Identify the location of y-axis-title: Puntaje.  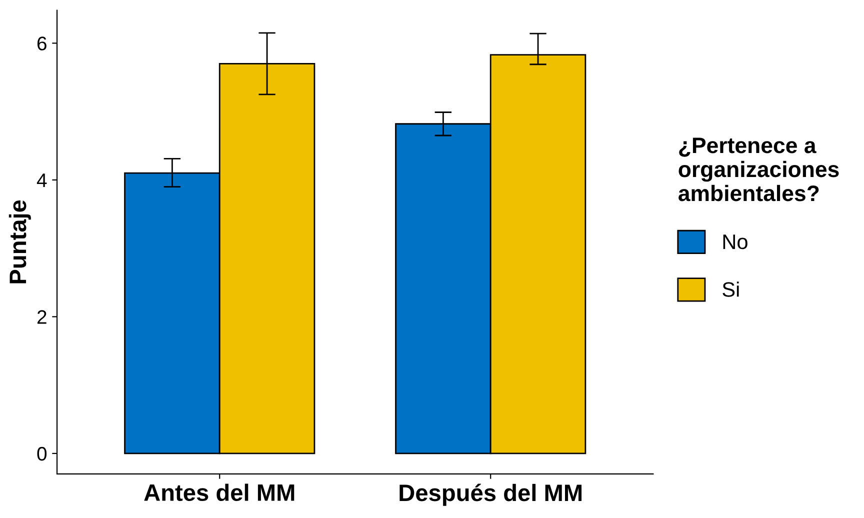
(19, 242).